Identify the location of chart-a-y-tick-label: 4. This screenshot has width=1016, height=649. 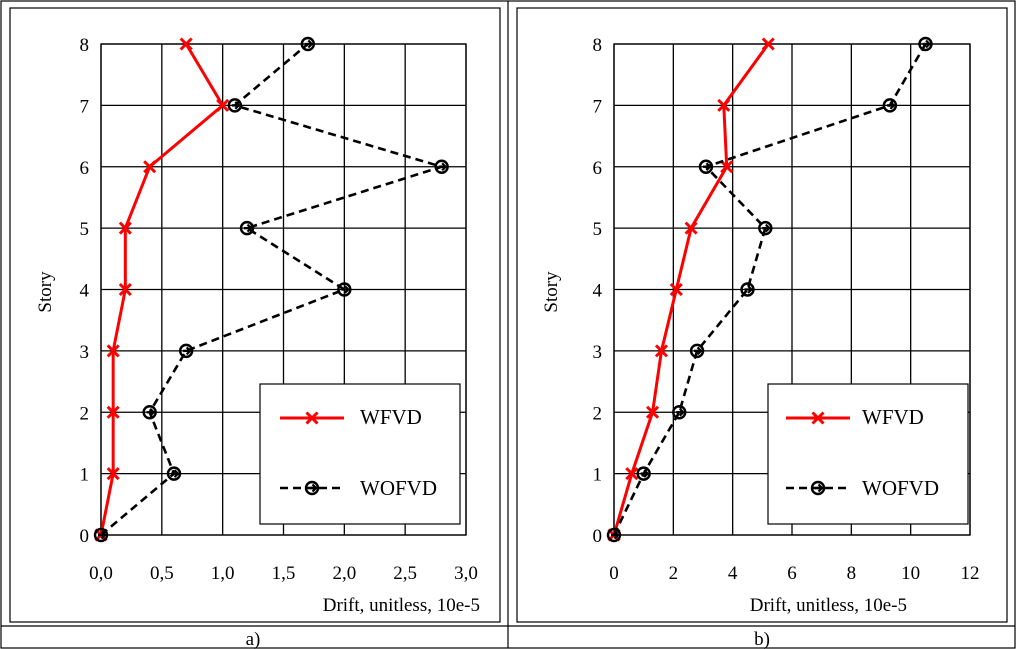
(85, 291).